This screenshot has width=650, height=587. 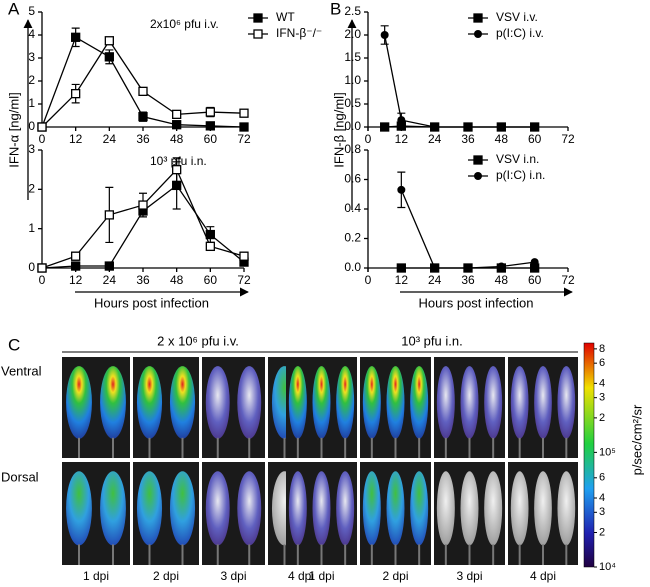 I want to click on day-label: 3 dpi, so click(x=233, y=576).